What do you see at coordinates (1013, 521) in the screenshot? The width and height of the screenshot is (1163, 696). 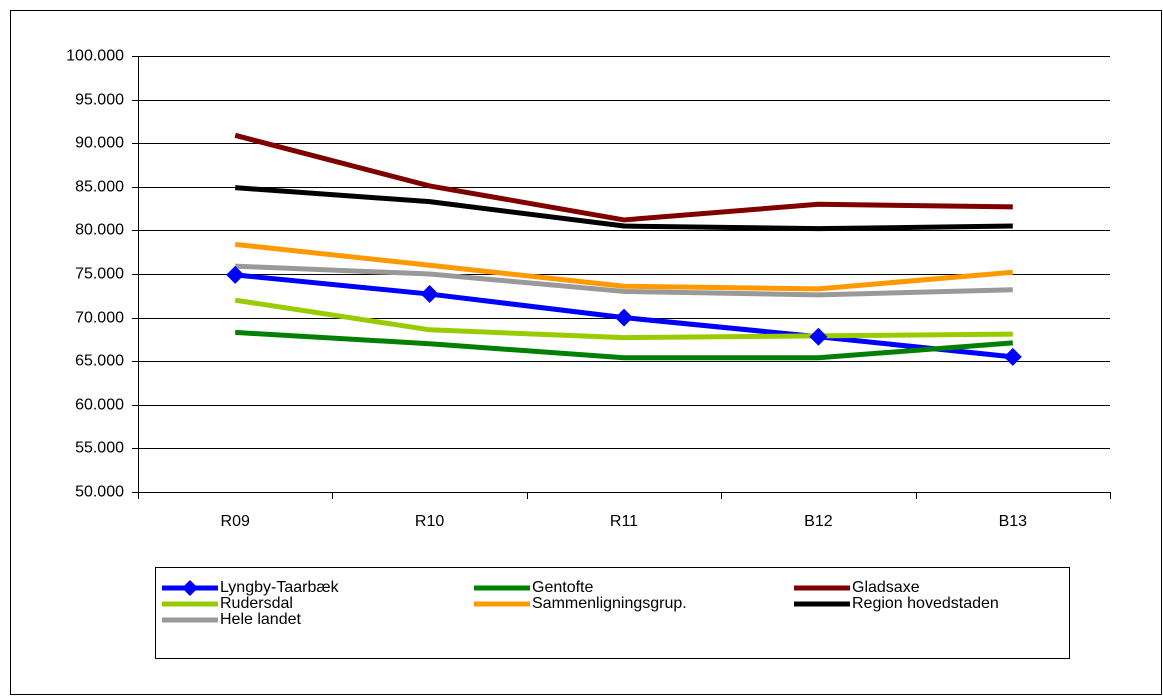 I see `x-tick-label: B13` at bounding box center [1013, 521].